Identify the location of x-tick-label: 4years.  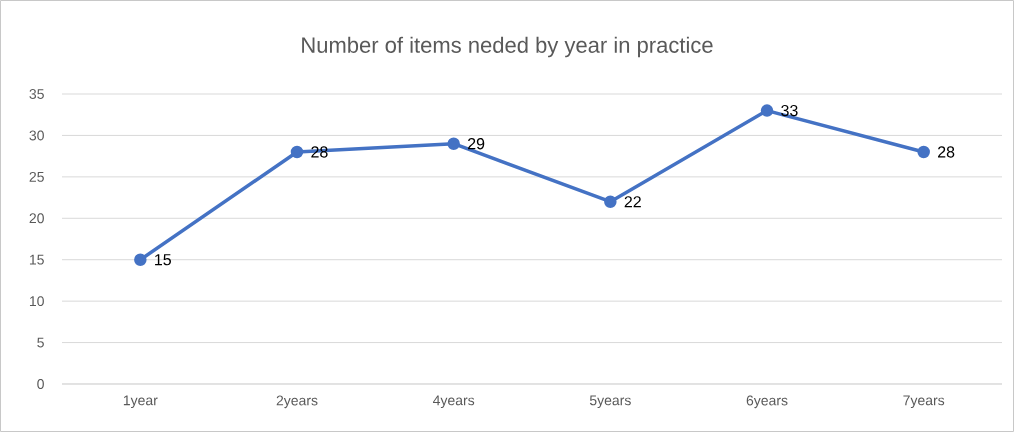
(453, 402).